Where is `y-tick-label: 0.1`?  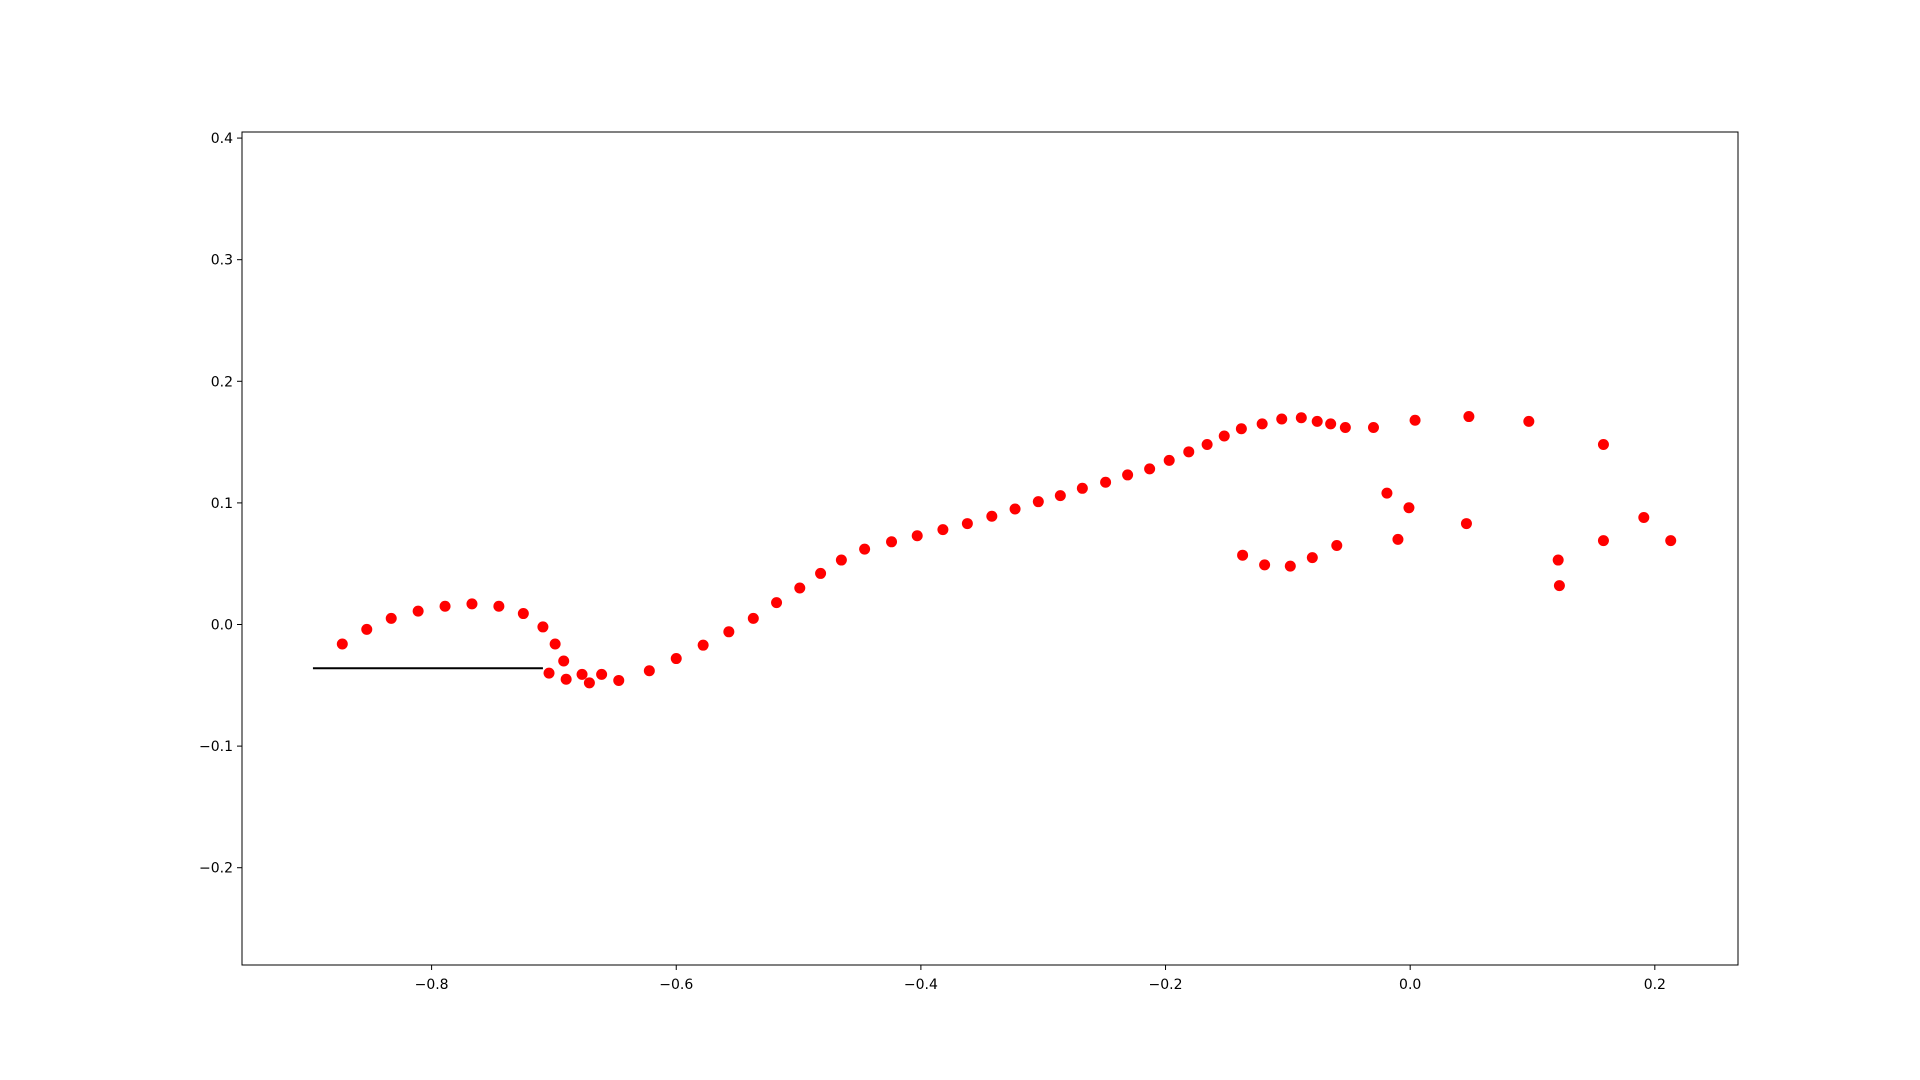
y-tick-label: 0.1 is located at coordinates (222, 504).